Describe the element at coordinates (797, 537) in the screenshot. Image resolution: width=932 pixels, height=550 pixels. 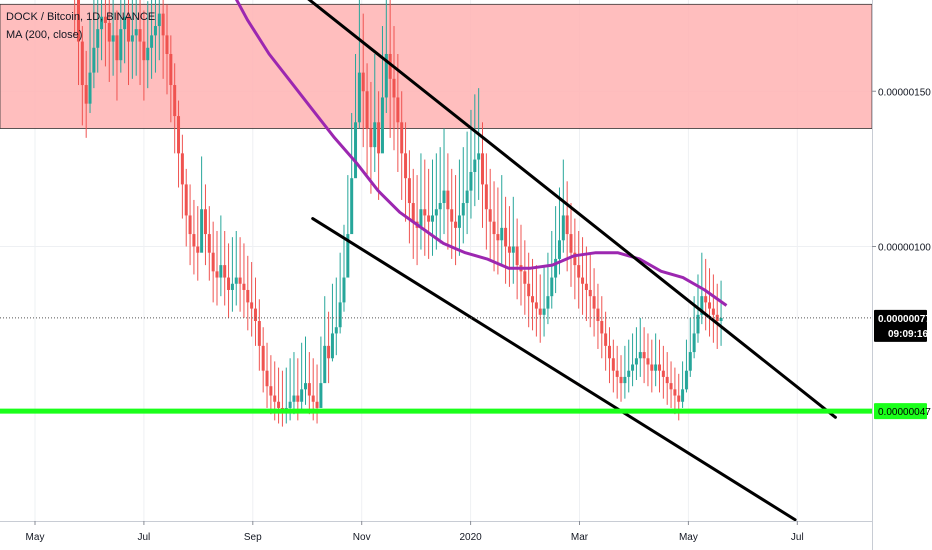
I see `x-tick-label: Jul` at that location.